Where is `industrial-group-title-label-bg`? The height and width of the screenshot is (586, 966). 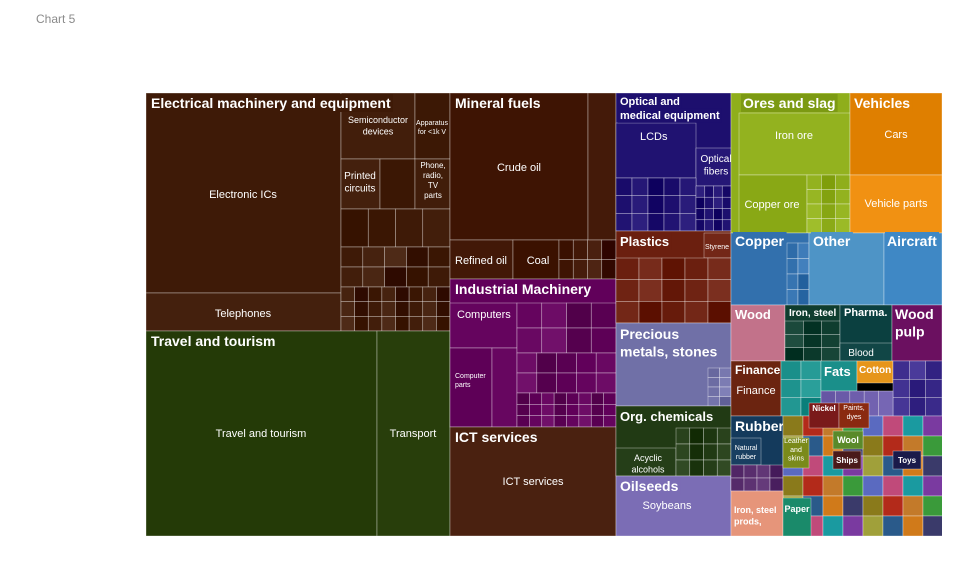 industrial-group-title-label-bg is located at coordinates (523, 289).